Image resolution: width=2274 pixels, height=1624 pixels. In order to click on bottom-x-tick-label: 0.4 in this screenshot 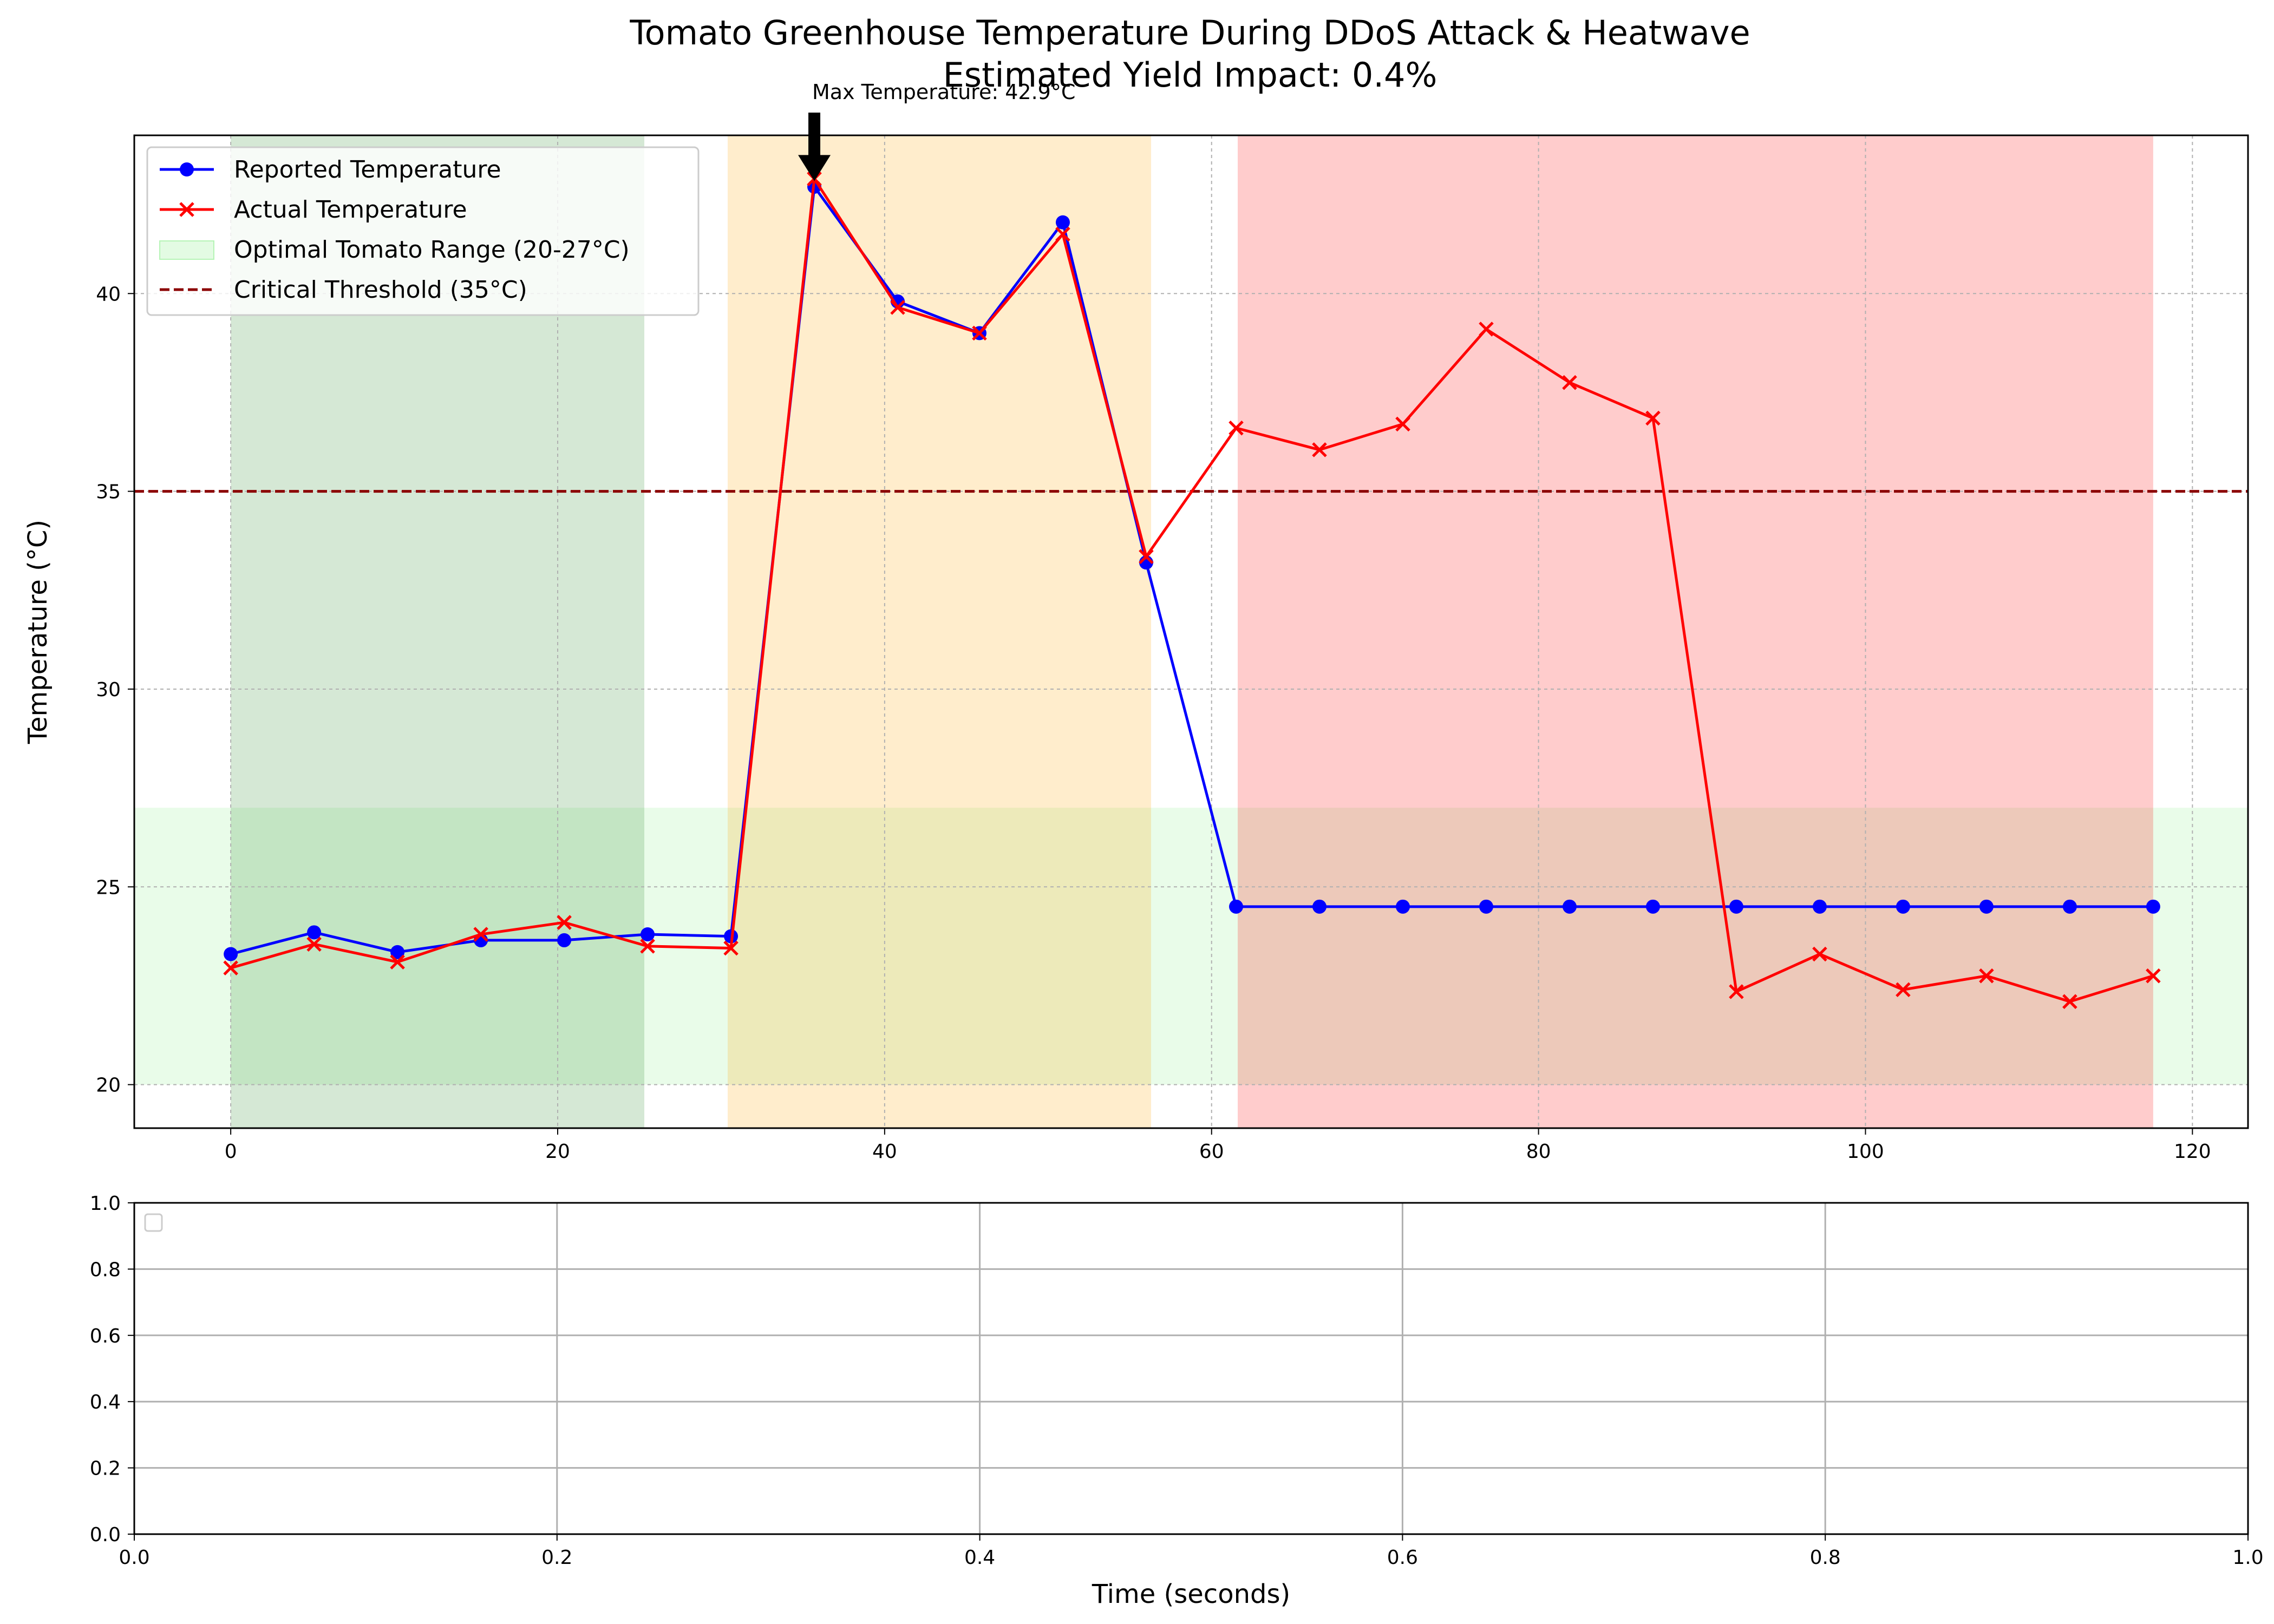, I will do `click(980, 1558)`.